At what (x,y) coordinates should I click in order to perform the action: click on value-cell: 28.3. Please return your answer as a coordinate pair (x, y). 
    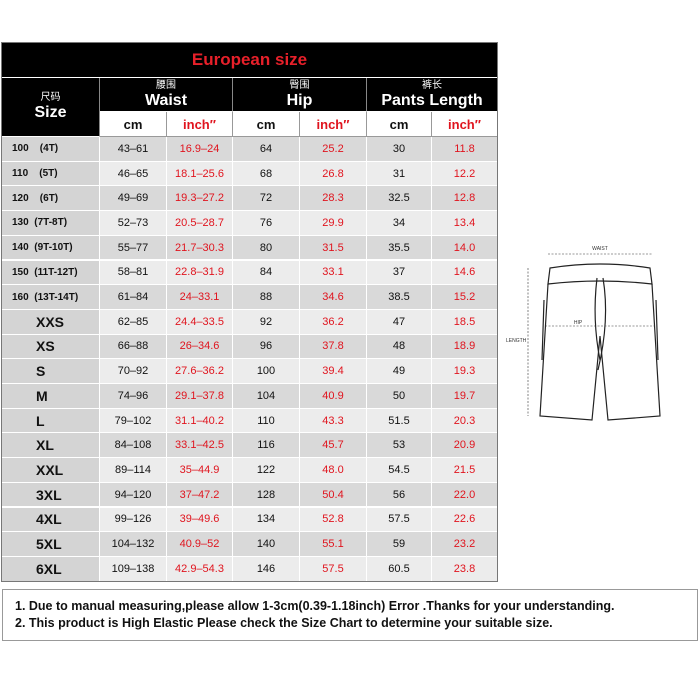
    Looking at the image, I should click on (333, 199).